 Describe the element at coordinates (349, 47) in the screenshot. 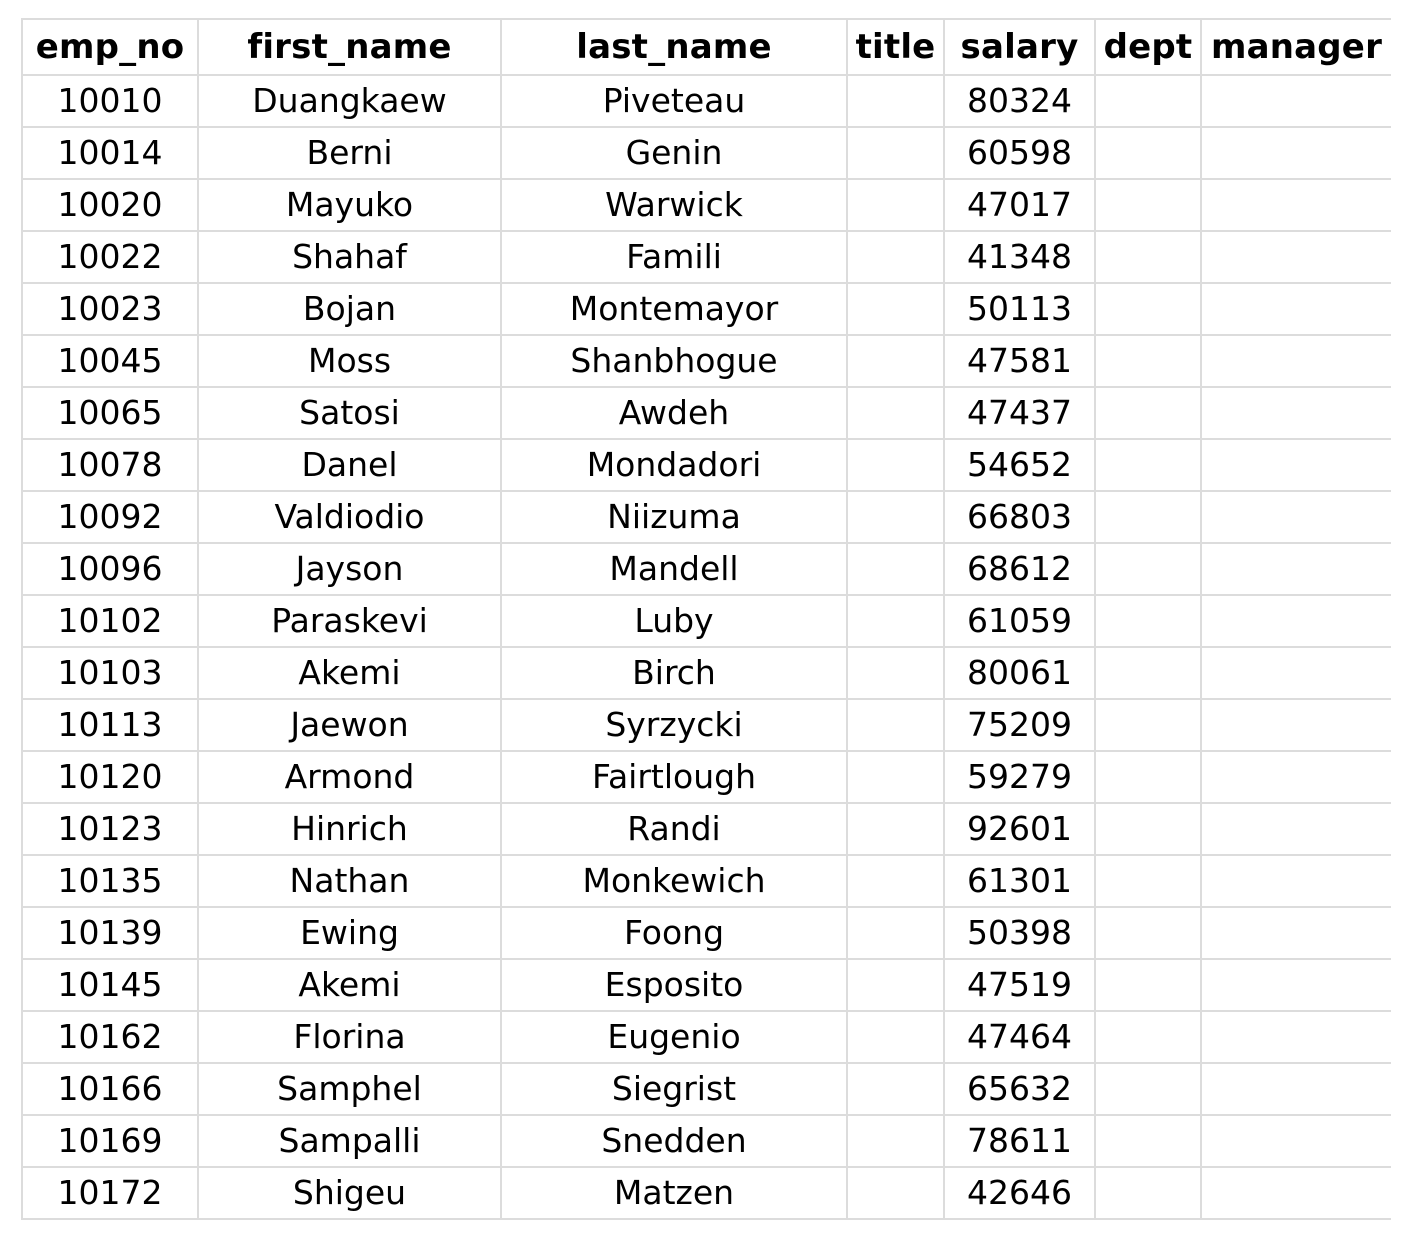

I see `column-header-first-name: first_name` at that location.